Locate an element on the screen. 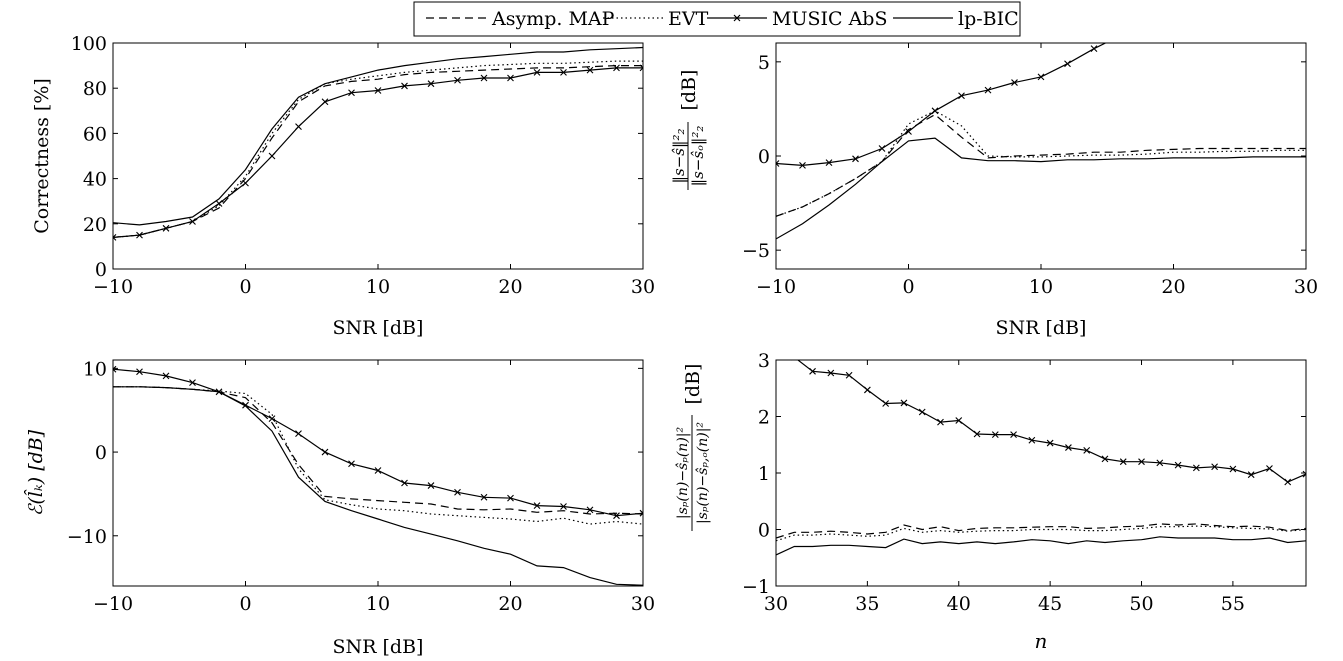 This screenshot has height=661, width=1343. x-axis-label: n is located at coordinates (1041, 641).